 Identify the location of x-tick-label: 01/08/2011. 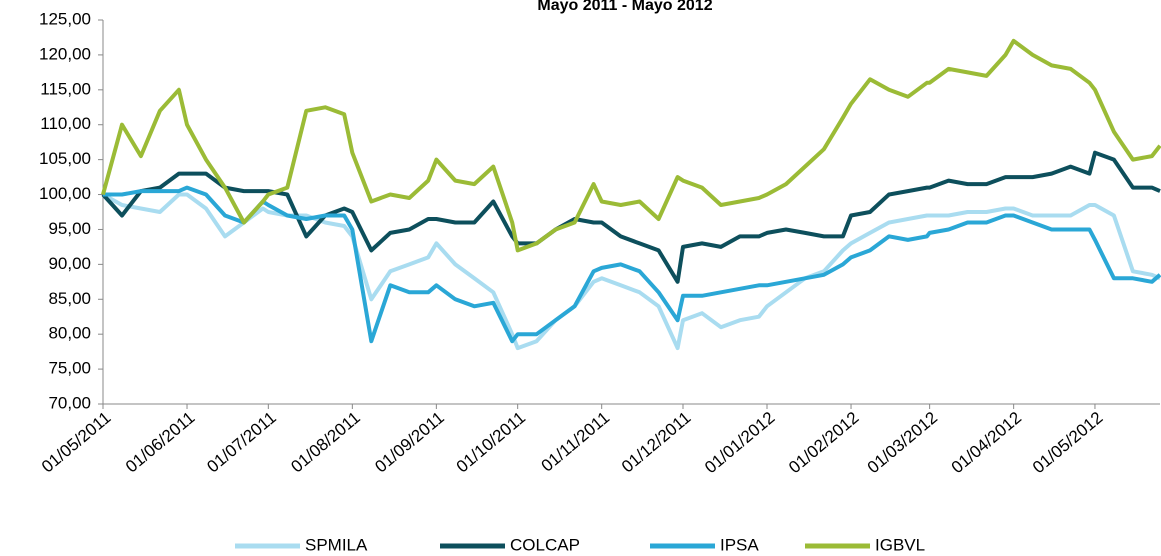
(325, 442).